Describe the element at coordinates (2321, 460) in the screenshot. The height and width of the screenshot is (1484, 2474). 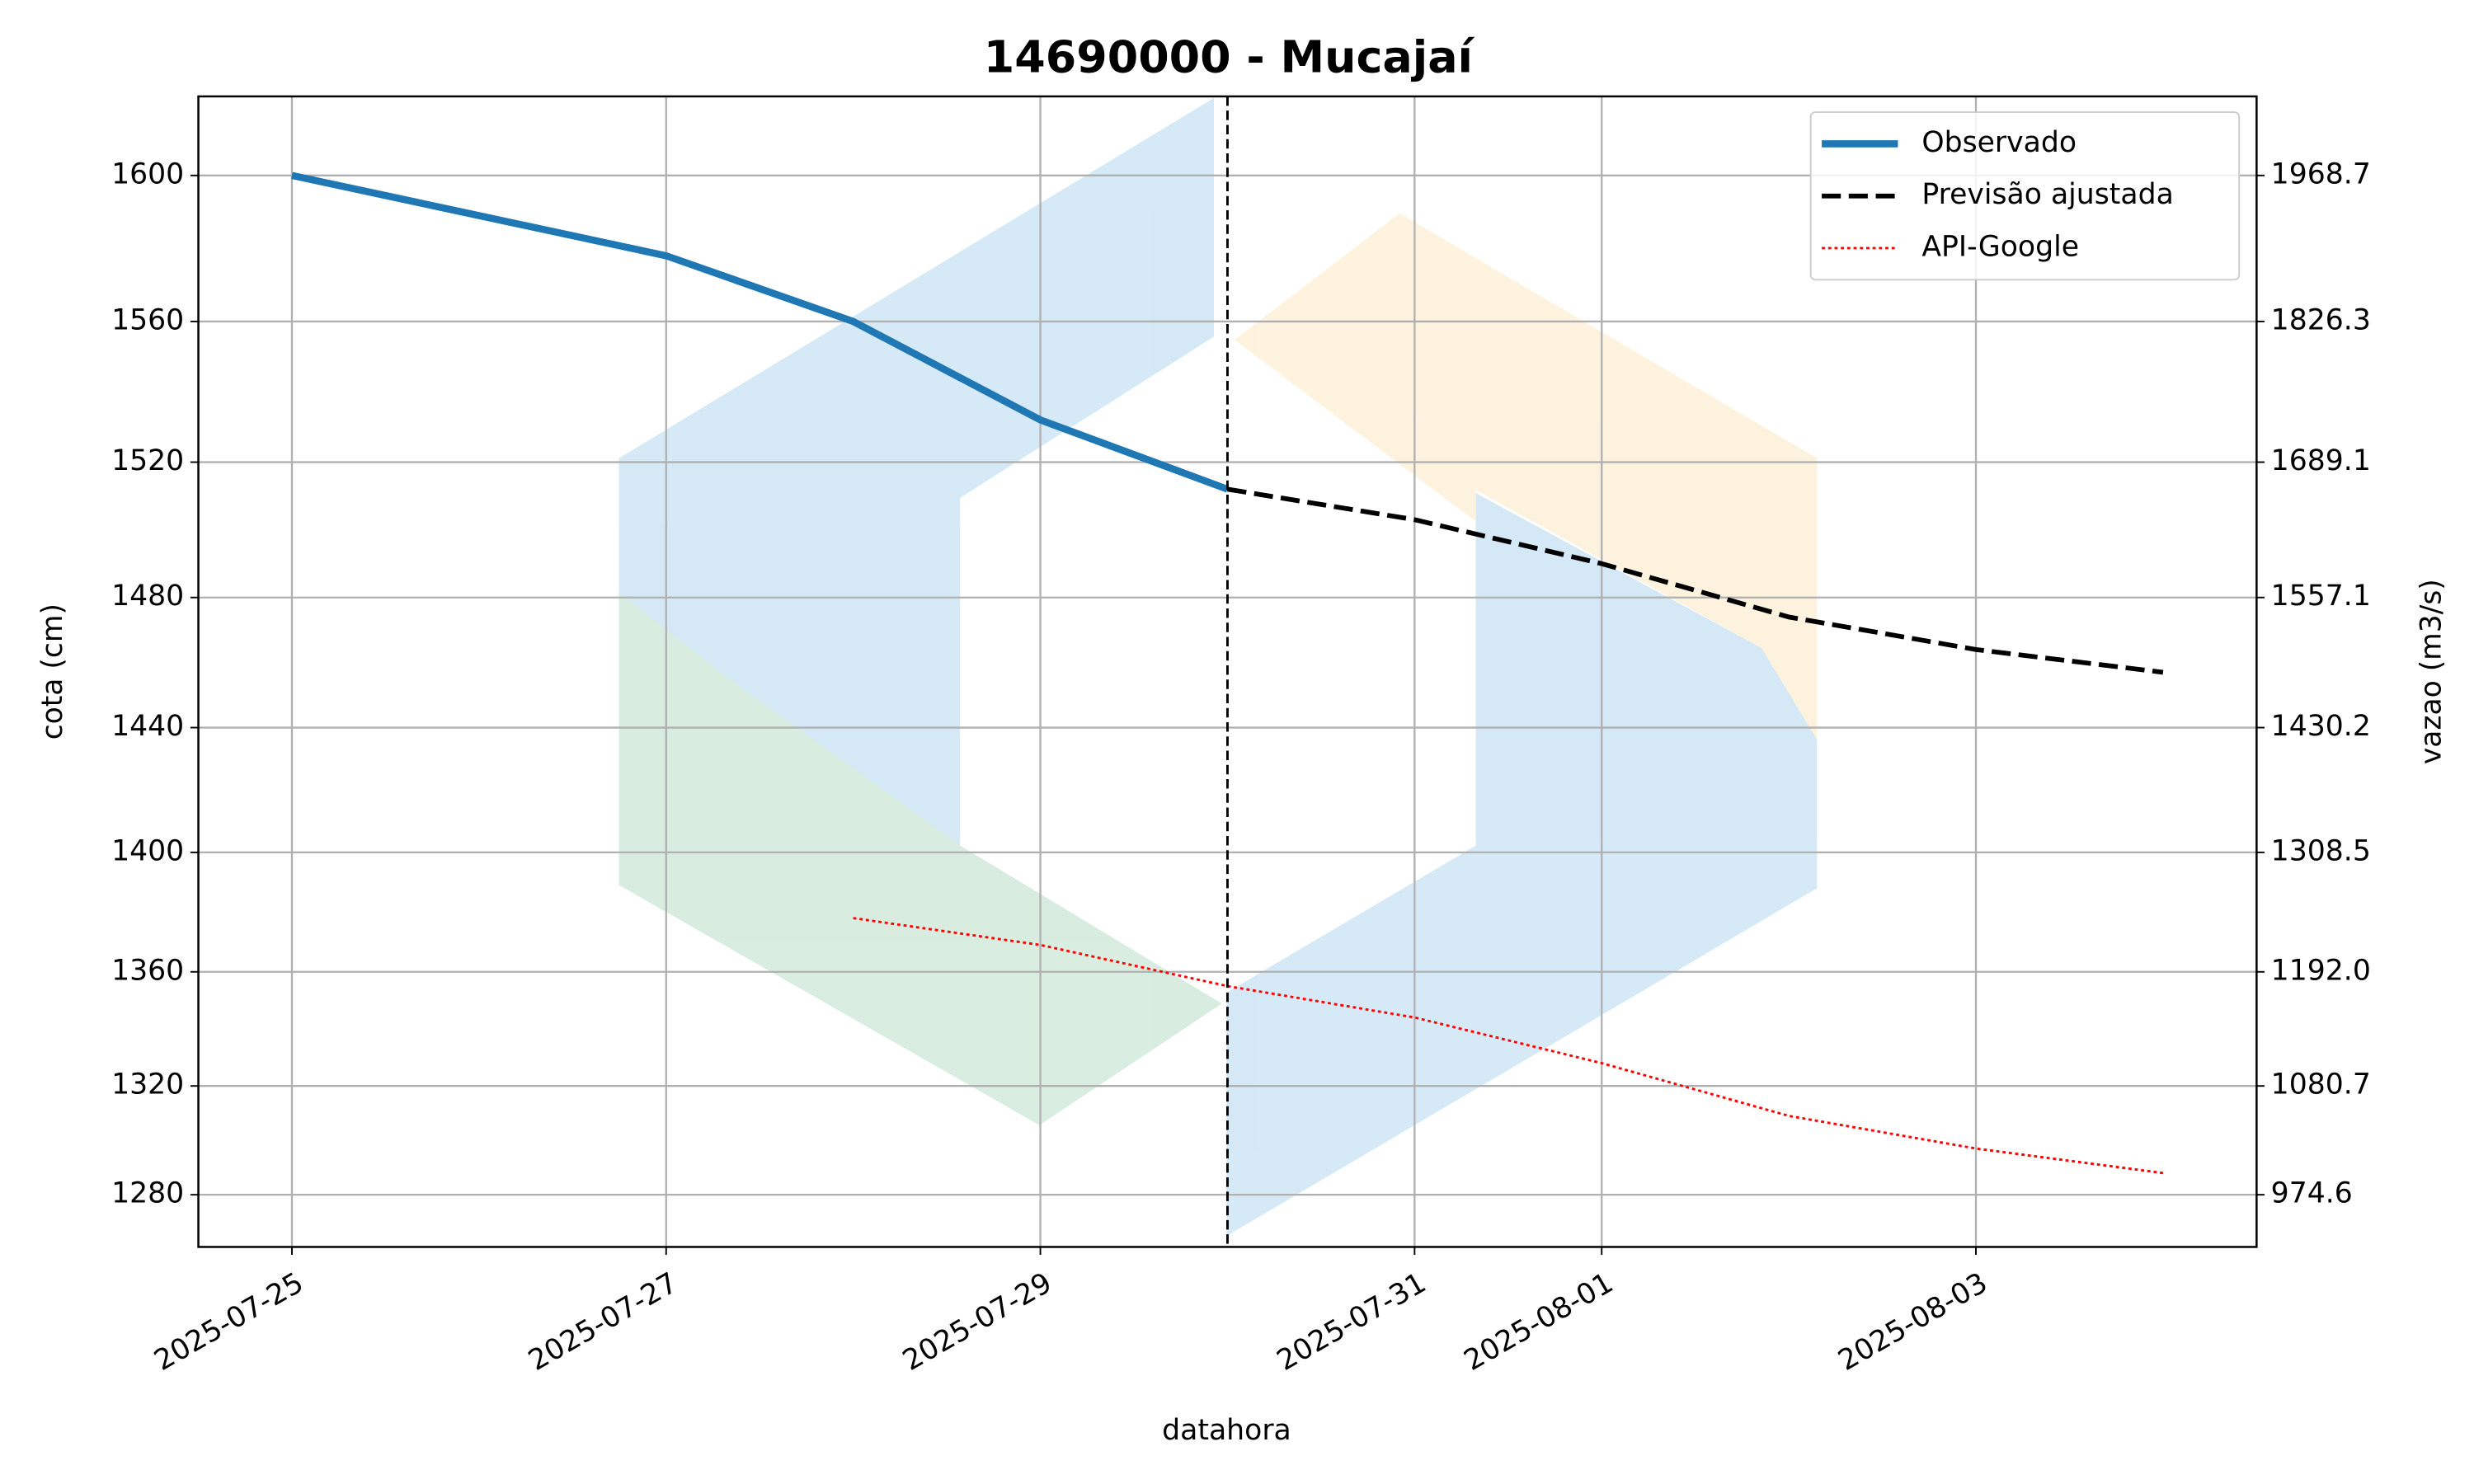
I see `y2-tick-label: 1689.1` at that location.